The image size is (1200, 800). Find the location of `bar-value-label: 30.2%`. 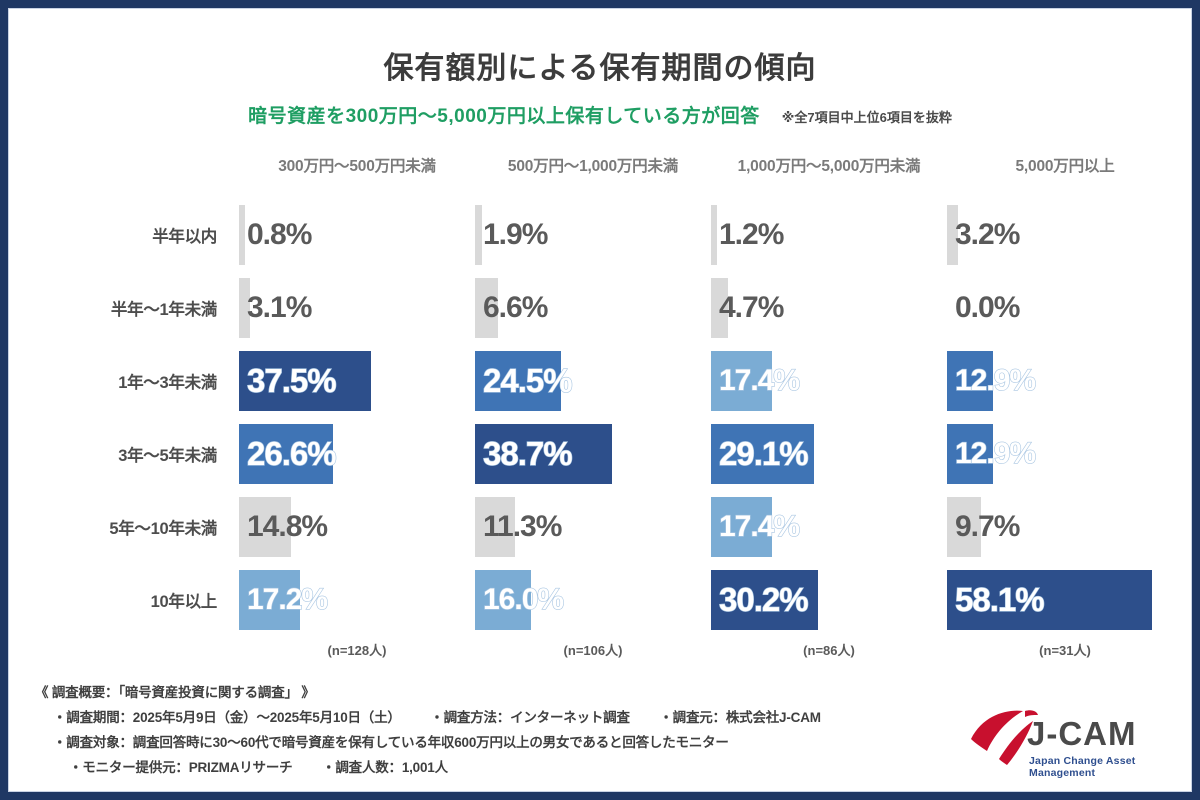

bar-value-label: 30.2% is located at coordinates (763, 599).